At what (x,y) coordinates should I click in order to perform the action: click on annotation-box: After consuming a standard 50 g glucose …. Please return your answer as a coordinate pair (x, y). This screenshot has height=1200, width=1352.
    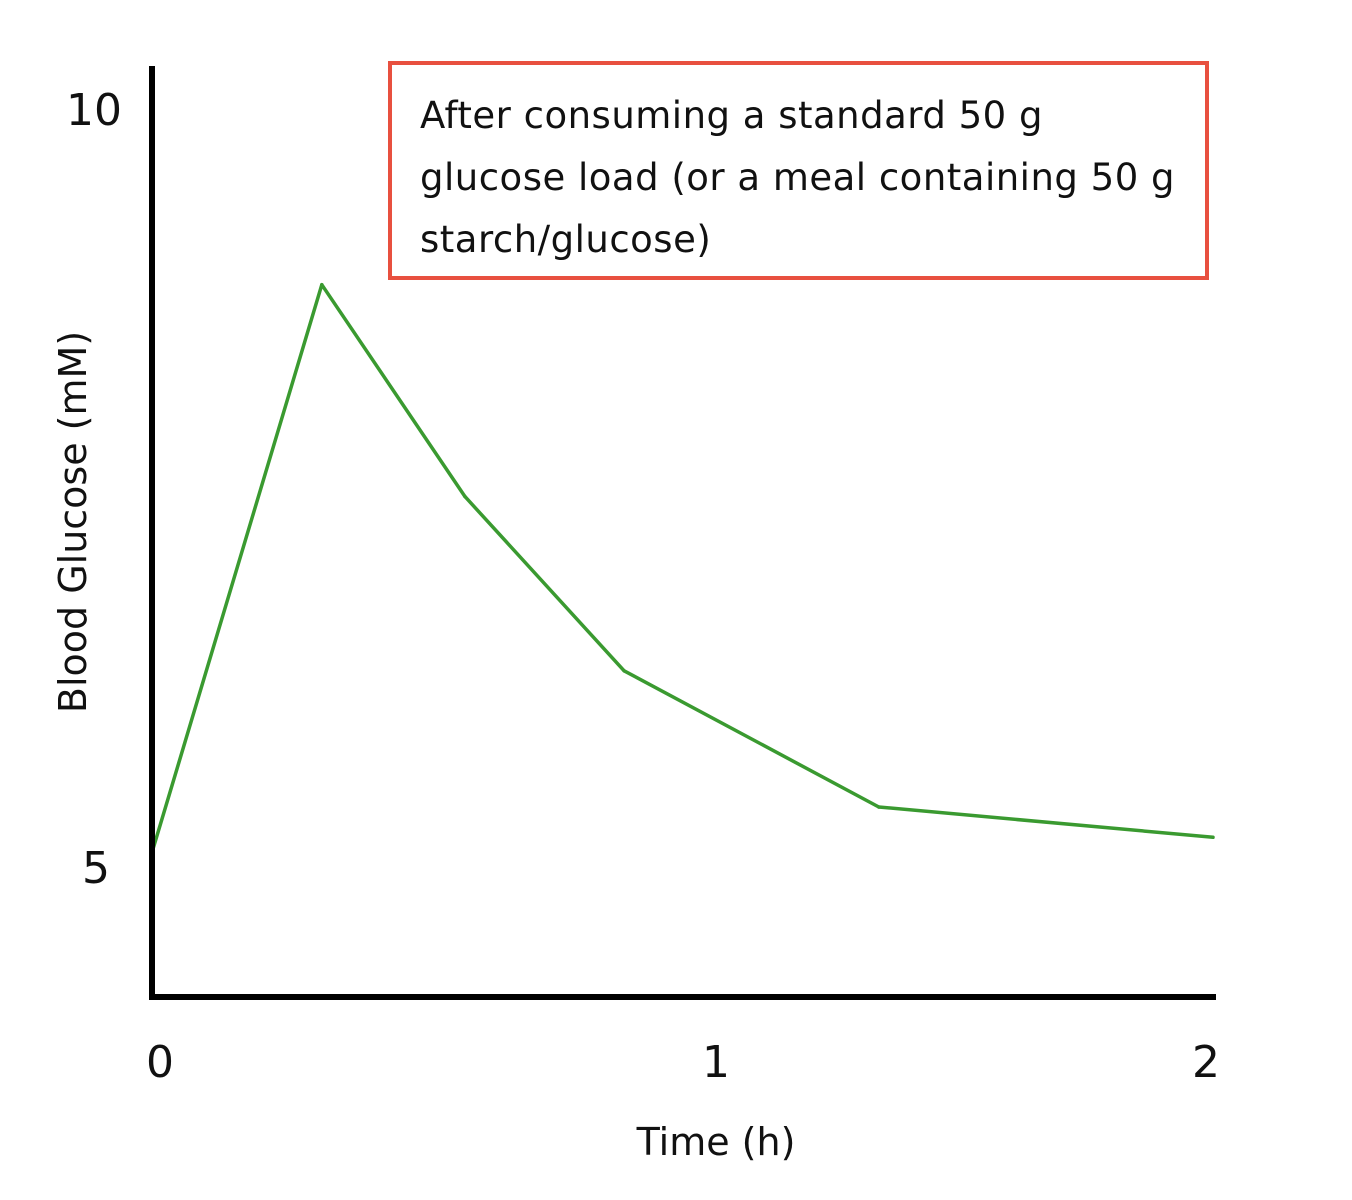
    Looking at the image, I should click on (798, 170).